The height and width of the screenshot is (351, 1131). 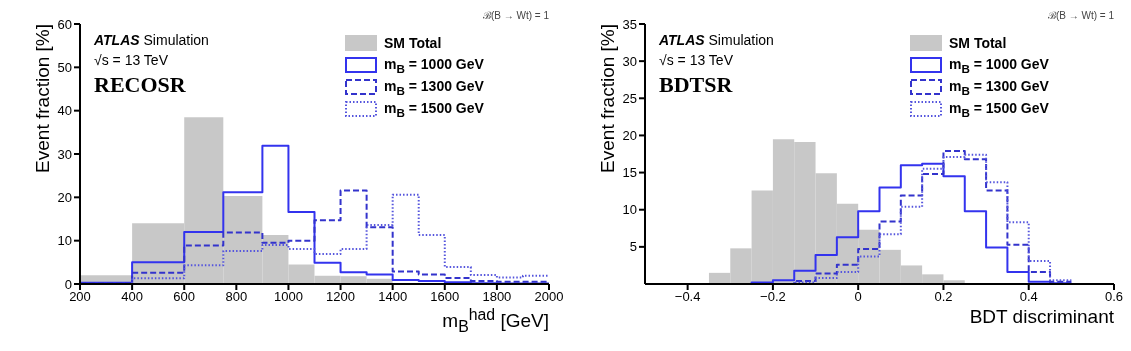 I want to click on y-tick-label: 0, so click(x=68, y=284).